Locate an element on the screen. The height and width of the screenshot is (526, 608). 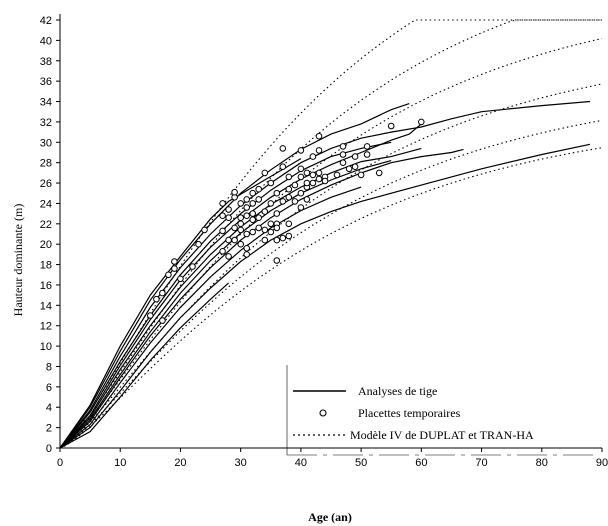
y-tick-label: 24 is located at coordinates (46, 204).